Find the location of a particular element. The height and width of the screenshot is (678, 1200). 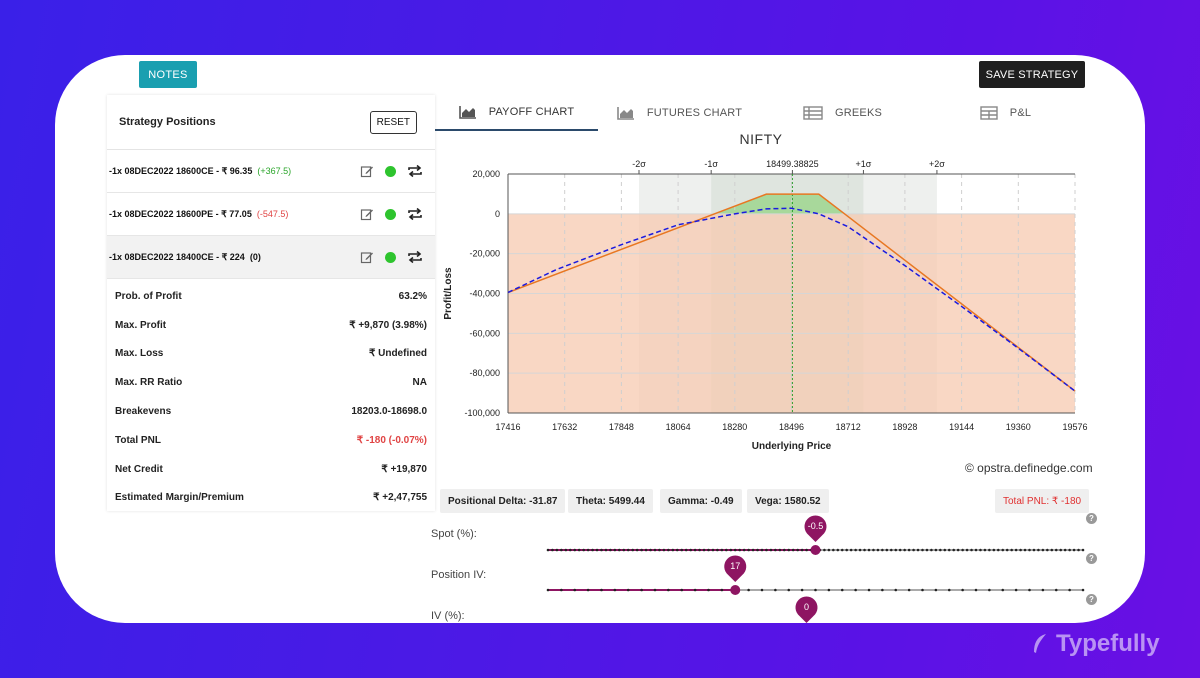

sigma-tick-label: -2σ is located at coordinates (639, 164).